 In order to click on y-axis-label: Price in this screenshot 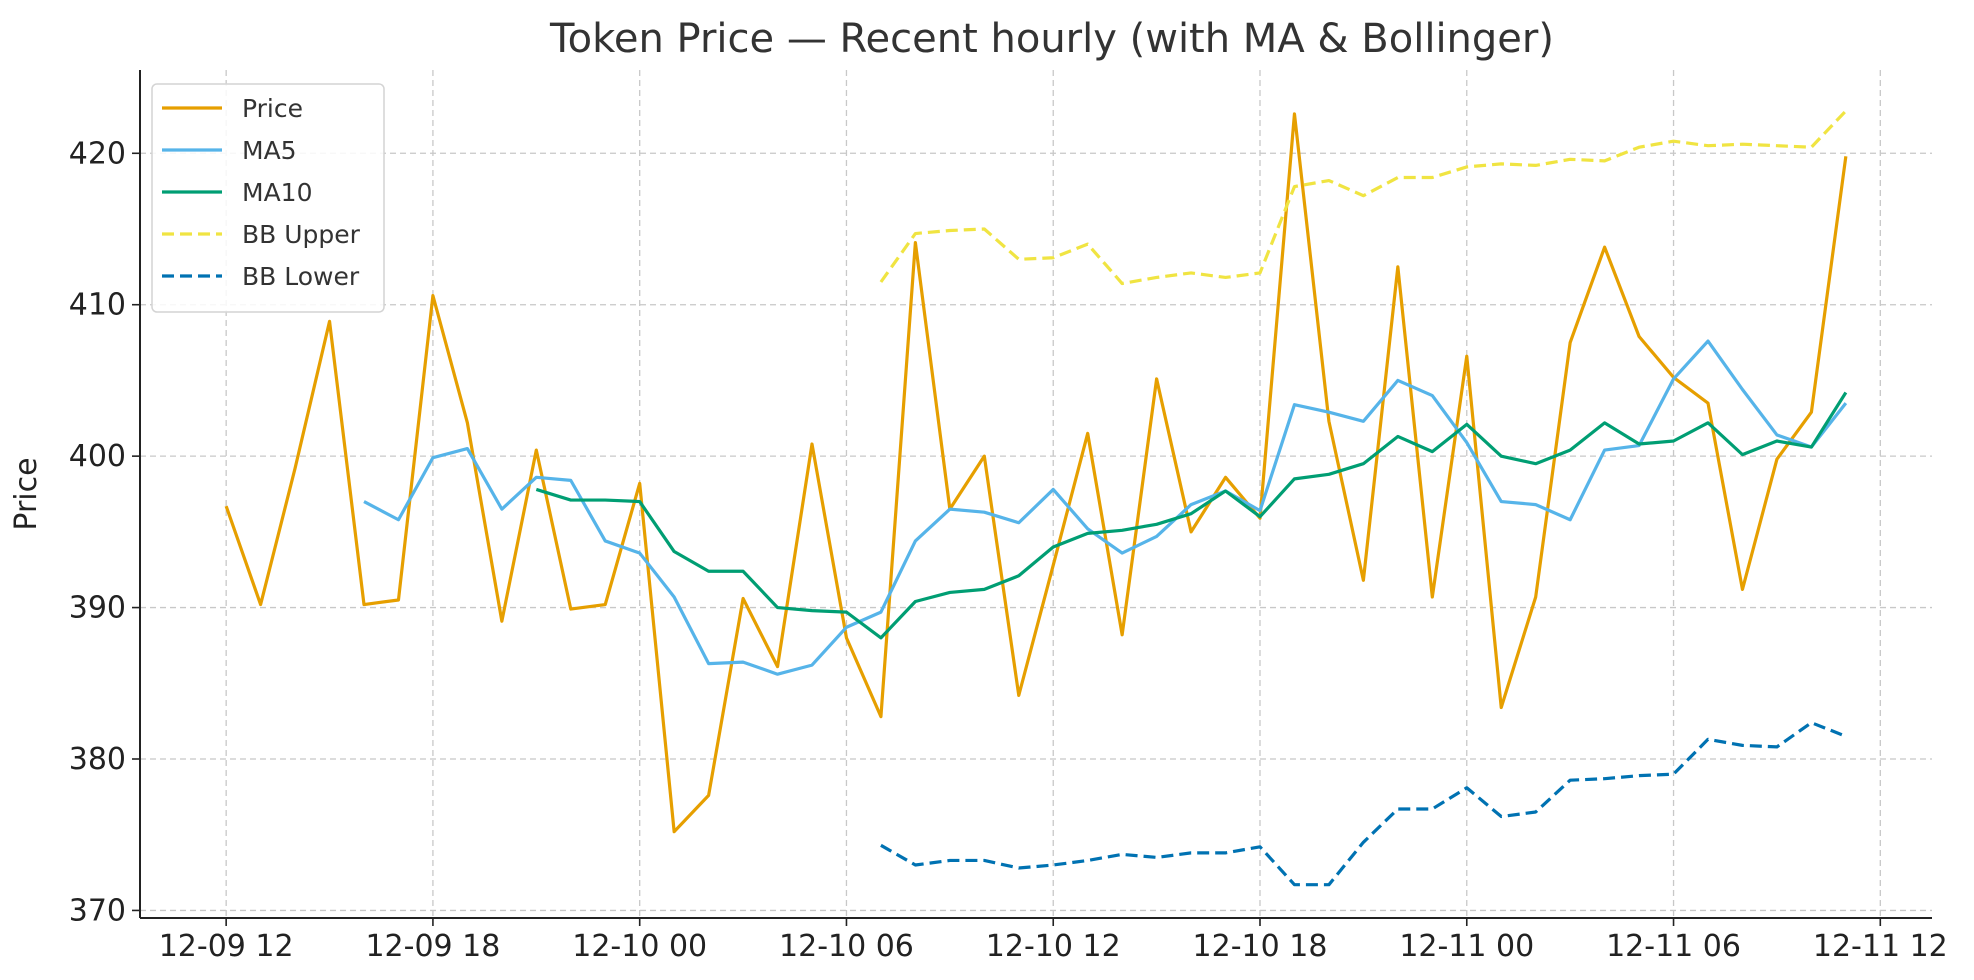, I will do `click(26, 493)`.